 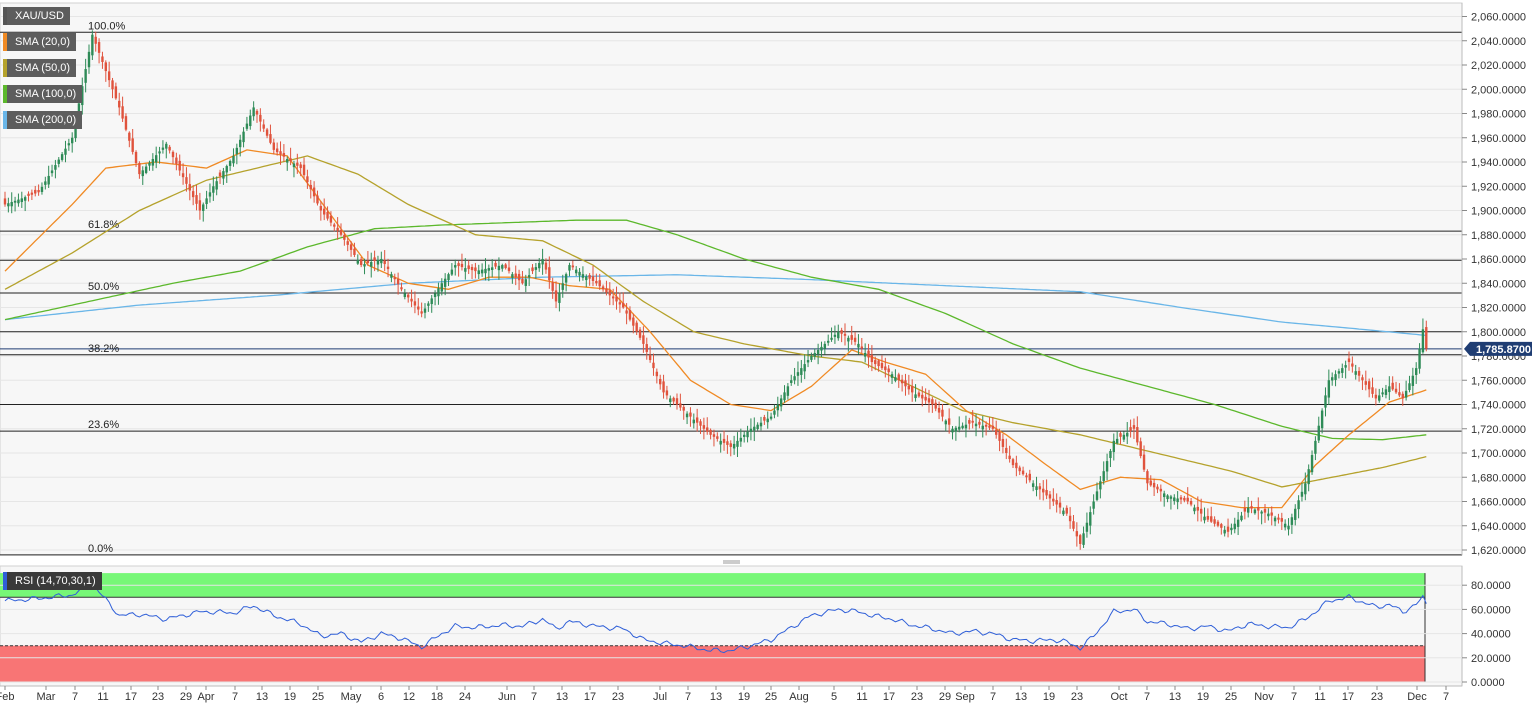 What do you see at coordinates (262, 697) in the screenshot?
I see `time-tick-label: 13` at bounding box center [262, 697].